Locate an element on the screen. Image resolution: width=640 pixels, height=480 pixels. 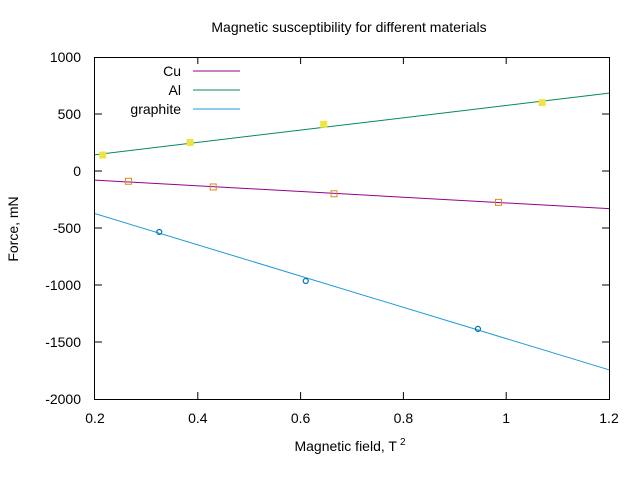
x-tick-label: 1 is located at coordinates (506, 418).